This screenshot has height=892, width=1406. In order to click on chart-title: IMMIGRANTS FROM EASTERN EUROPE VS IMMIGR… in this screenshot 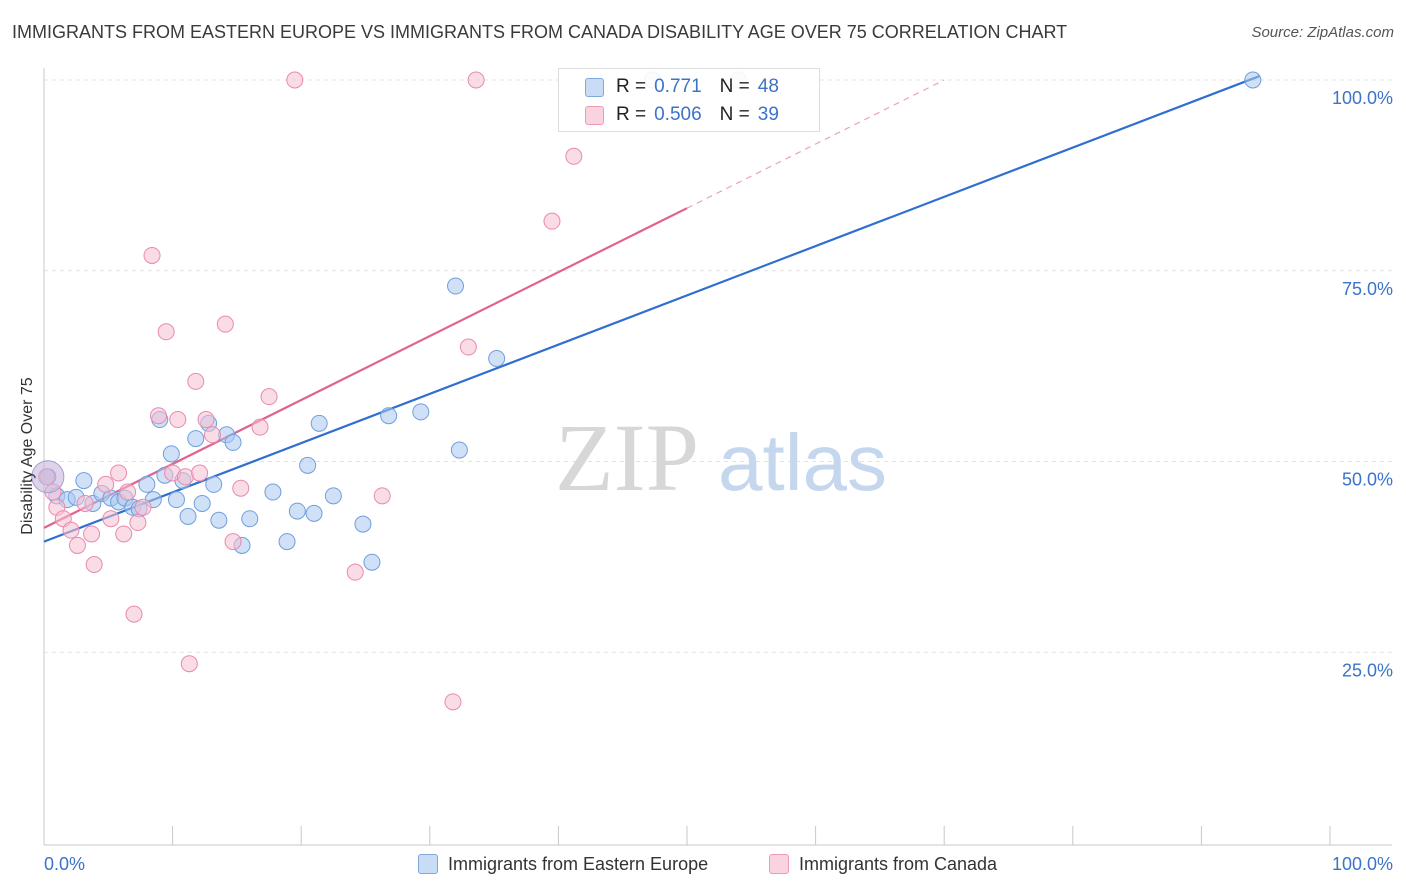, I will do `click(540, 32)`.